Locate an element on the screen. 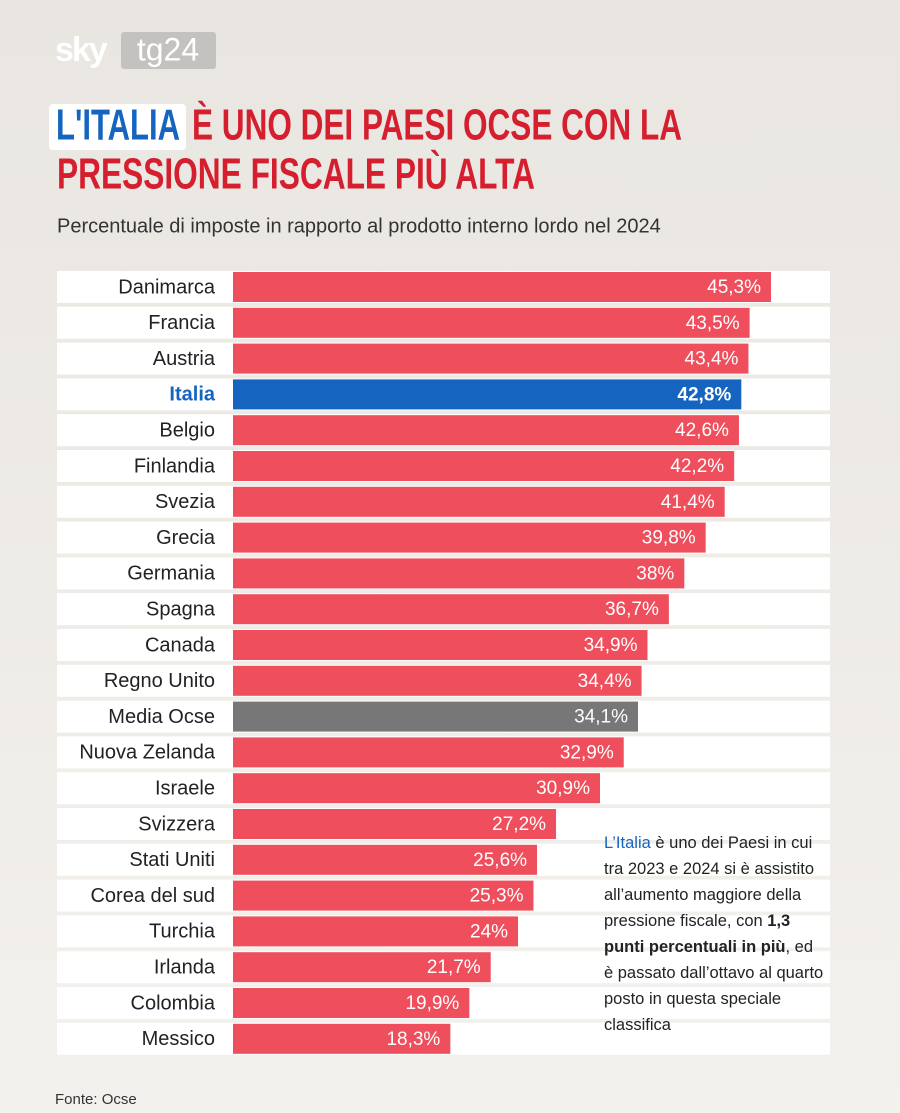  value-label: 42,6% is located at coordinates (702, 430).